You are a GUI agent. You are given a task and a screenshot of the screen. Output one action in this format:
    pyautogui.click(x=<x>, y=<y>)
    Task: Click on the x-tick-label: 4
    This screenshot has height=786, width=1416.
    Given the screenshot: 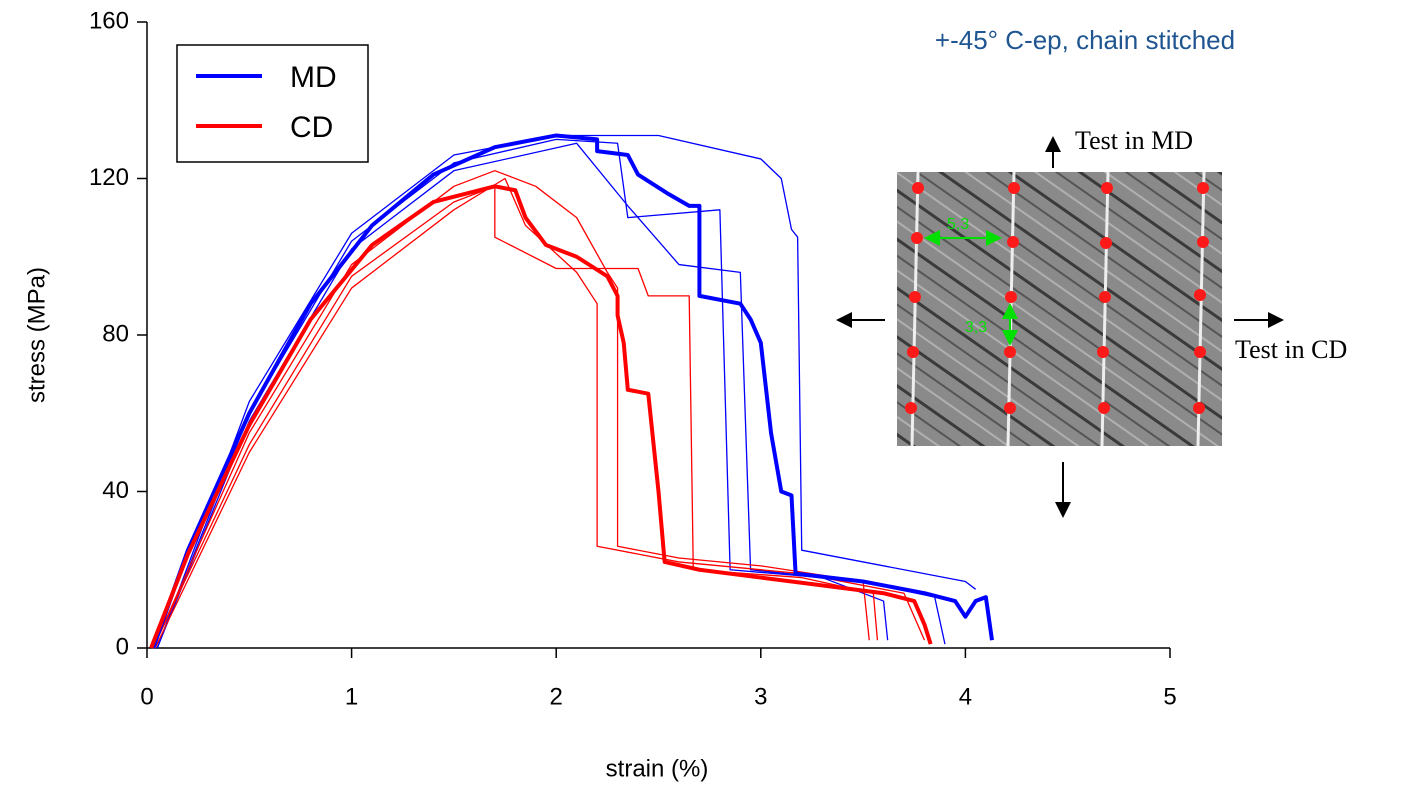 What is the action you would take?
    pyautogui.click(x=965, y=696)
    